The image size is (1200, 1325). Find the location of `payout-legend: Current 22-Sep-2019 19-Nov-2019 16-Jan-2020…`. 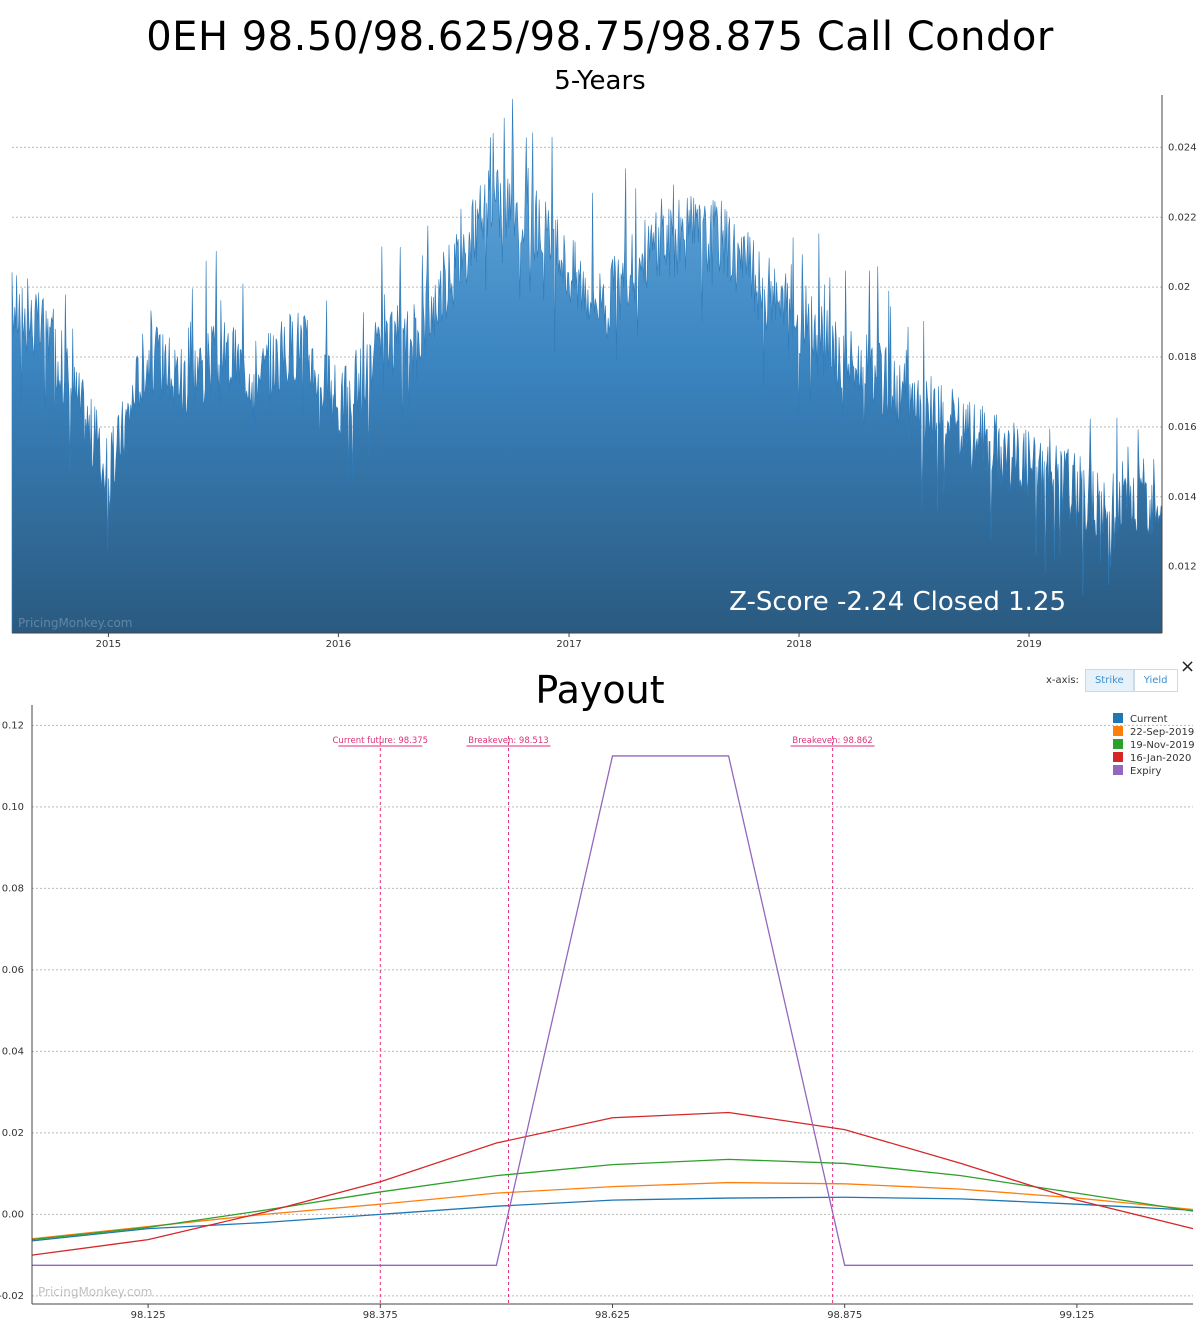

payout-legend: Current 22-Sep-2019 19-Nov-2019 16-Jan-2020… is located at coordinates (1154, 745).